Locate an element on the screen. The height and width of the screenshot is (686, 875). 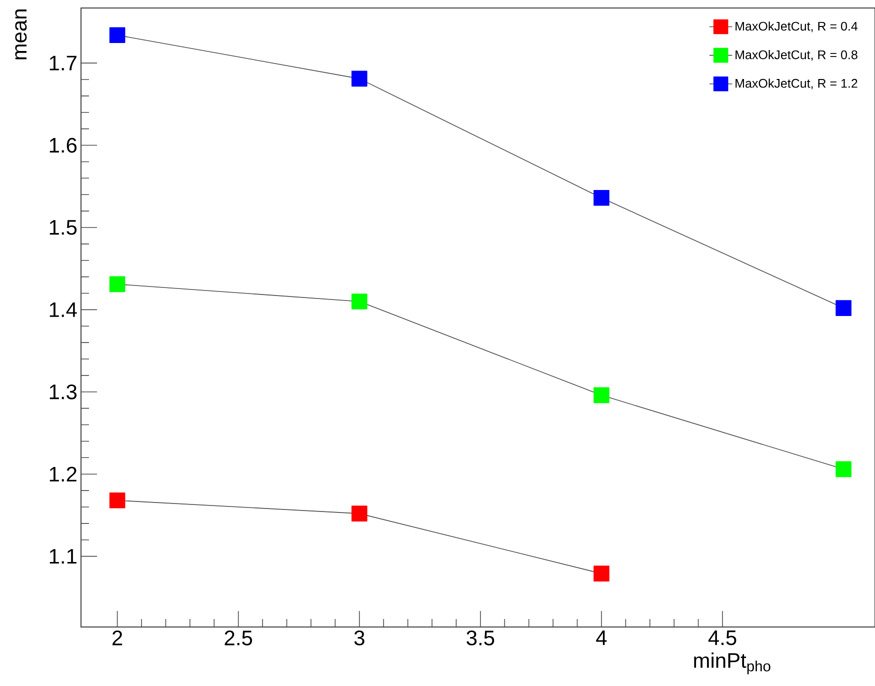
x-tick-label: 2 is located at coordinates (117, 638).